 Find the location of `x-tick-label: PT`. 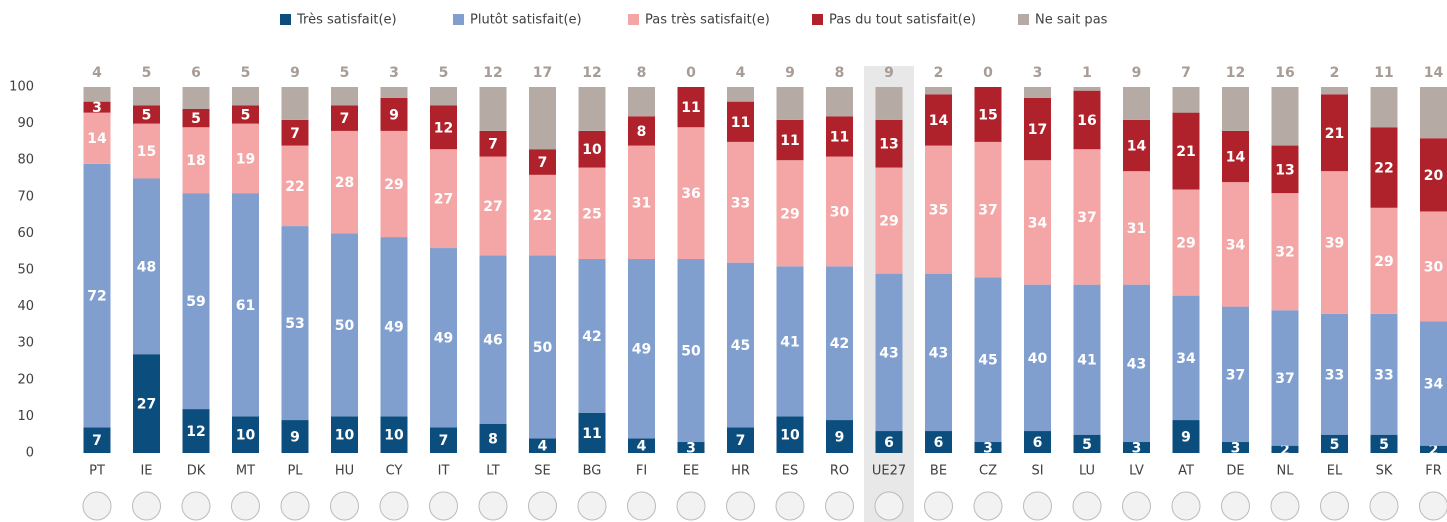

x-tick-label: PT is located at coordinates (97, 471).